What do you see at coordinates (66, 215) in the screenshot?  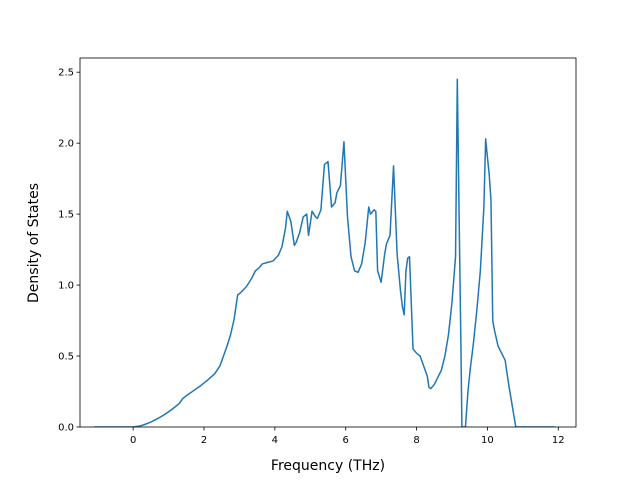 I see `y-tick-label: 1.5` at bounding box center [66, 215].